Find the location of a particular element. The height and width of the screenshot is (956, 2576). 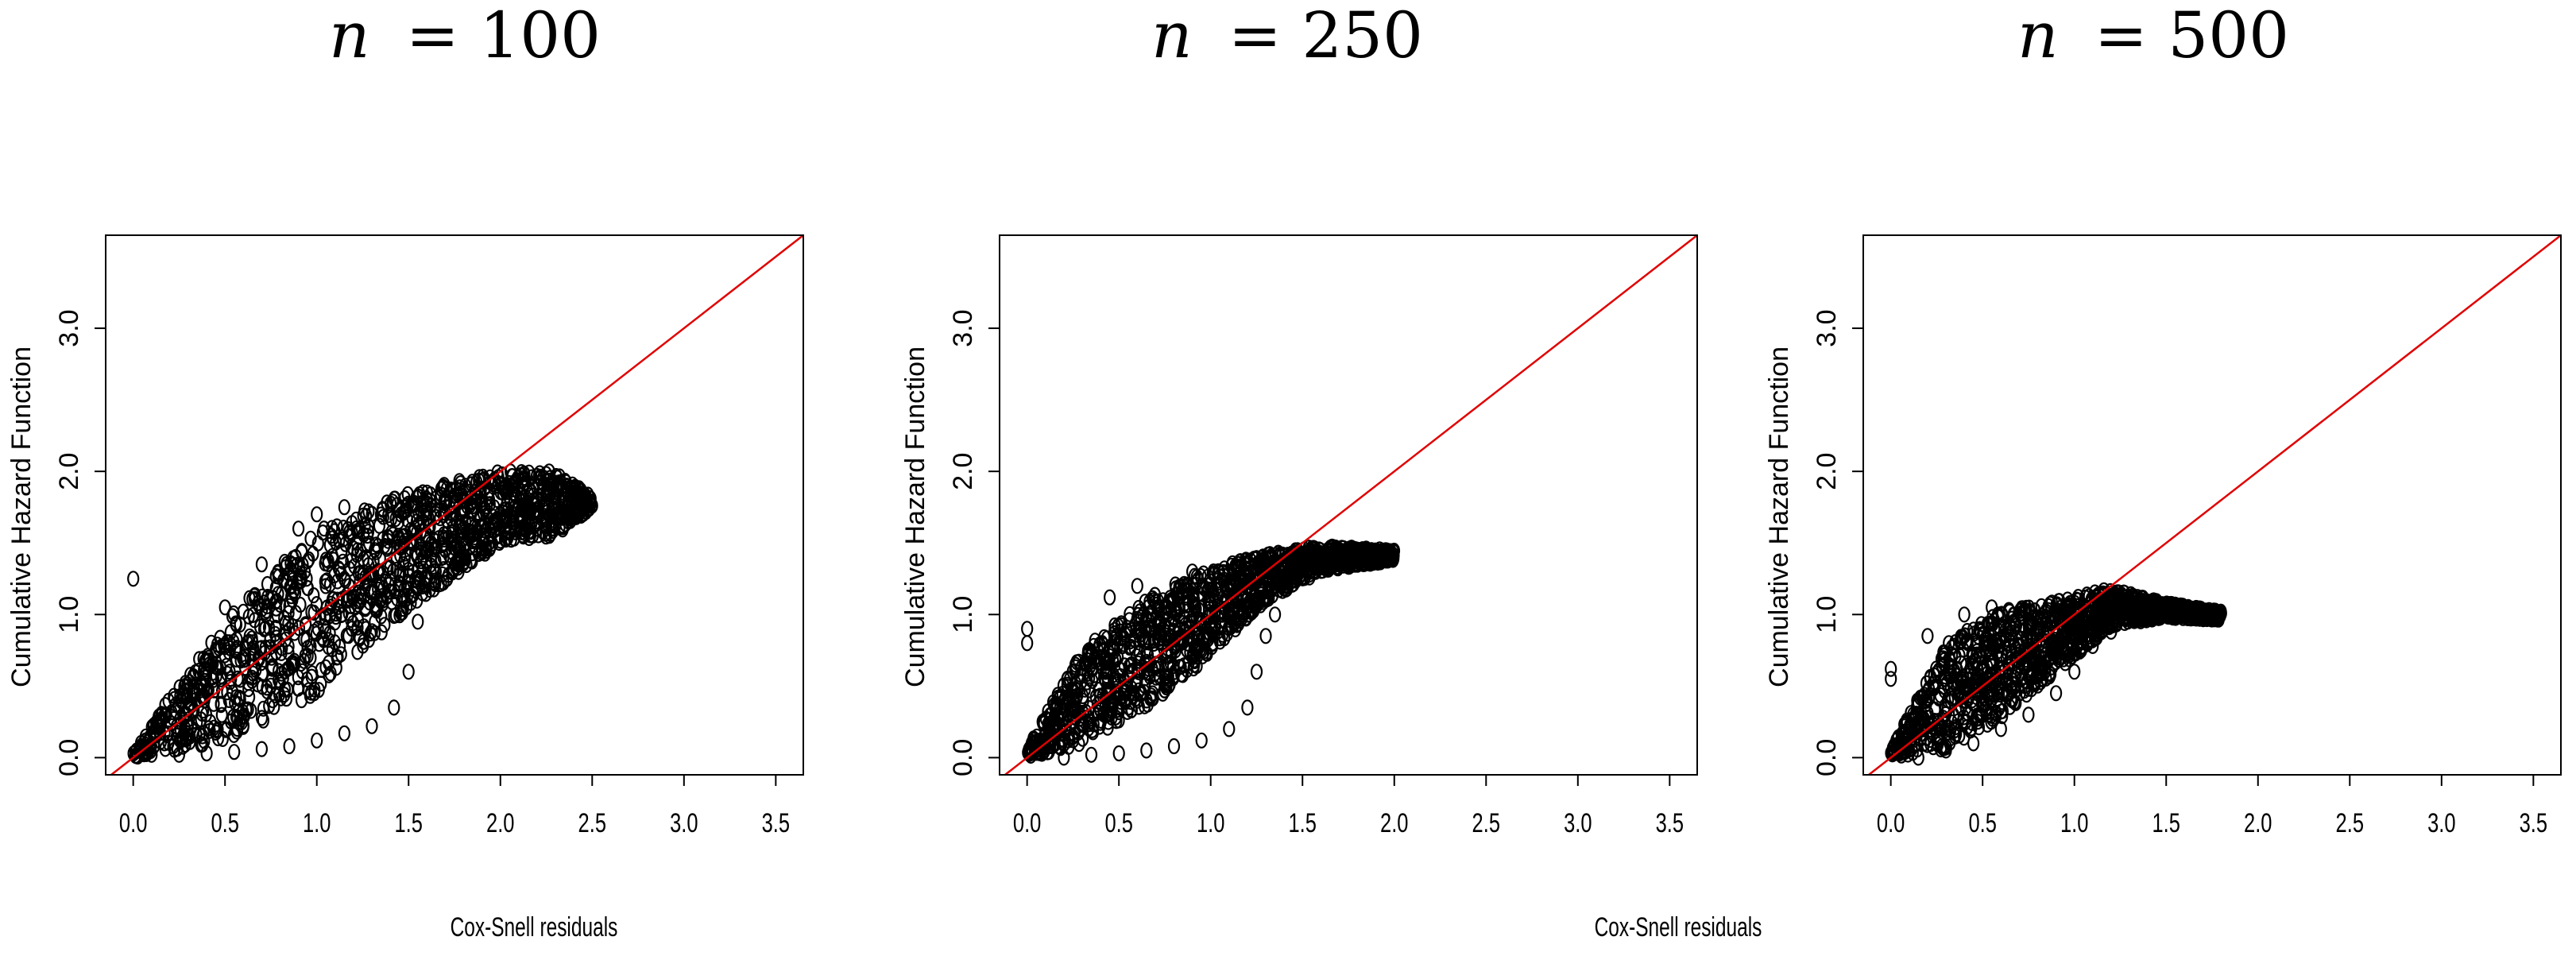

x-tick-label: 3.5 is located at coordinates (2534, 823).